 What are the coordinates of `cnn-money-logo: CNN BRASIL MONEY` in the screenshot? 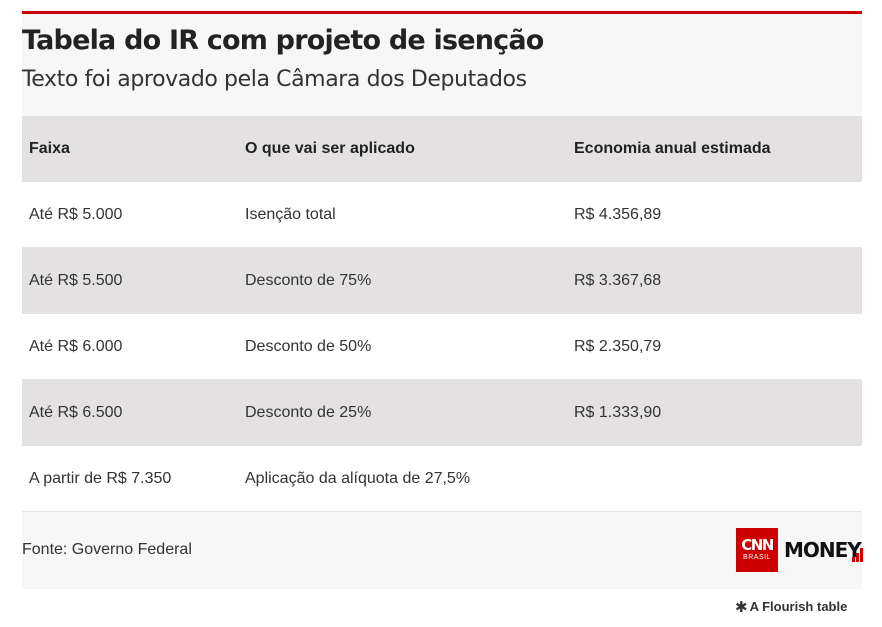 It's located at (800, 550).